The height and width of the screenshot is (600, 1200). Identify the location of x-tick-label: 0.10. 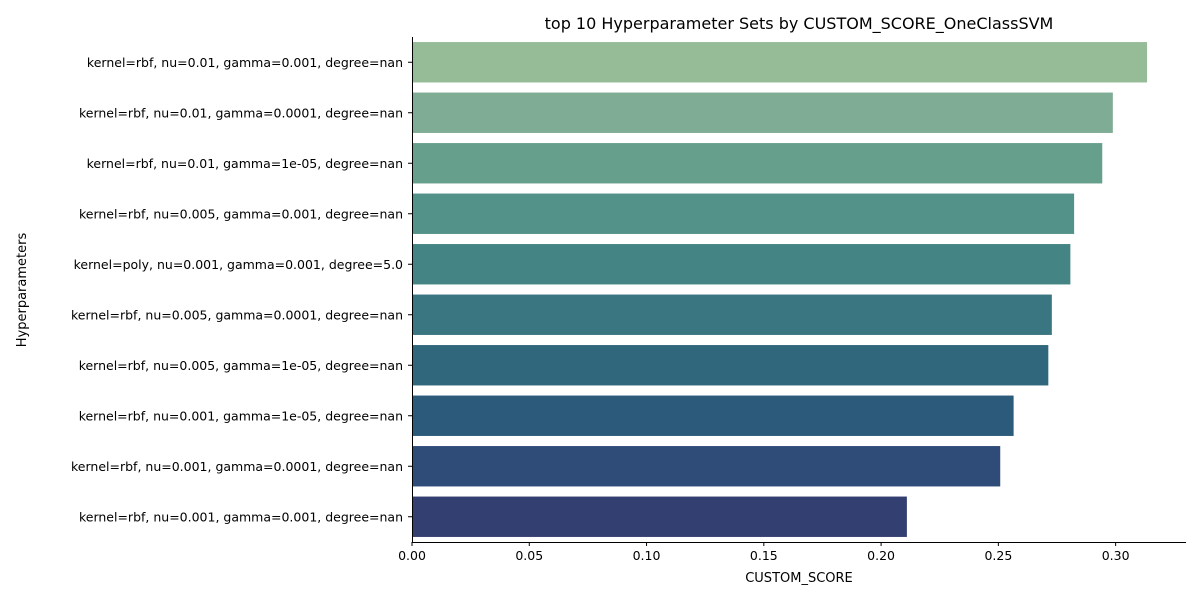
(647, 555).